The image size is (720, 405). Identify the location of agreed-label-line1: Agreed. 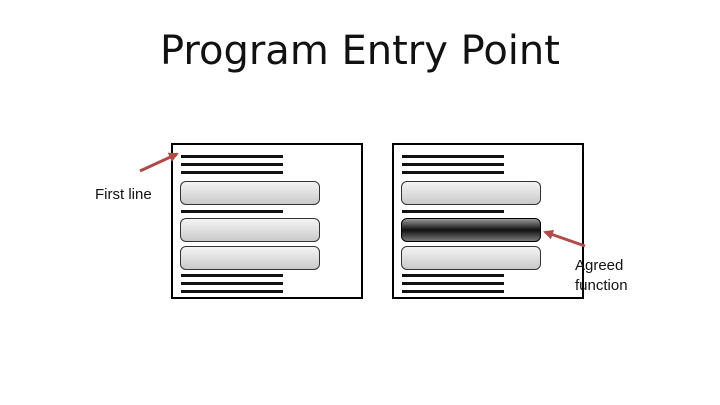
(599, 265).